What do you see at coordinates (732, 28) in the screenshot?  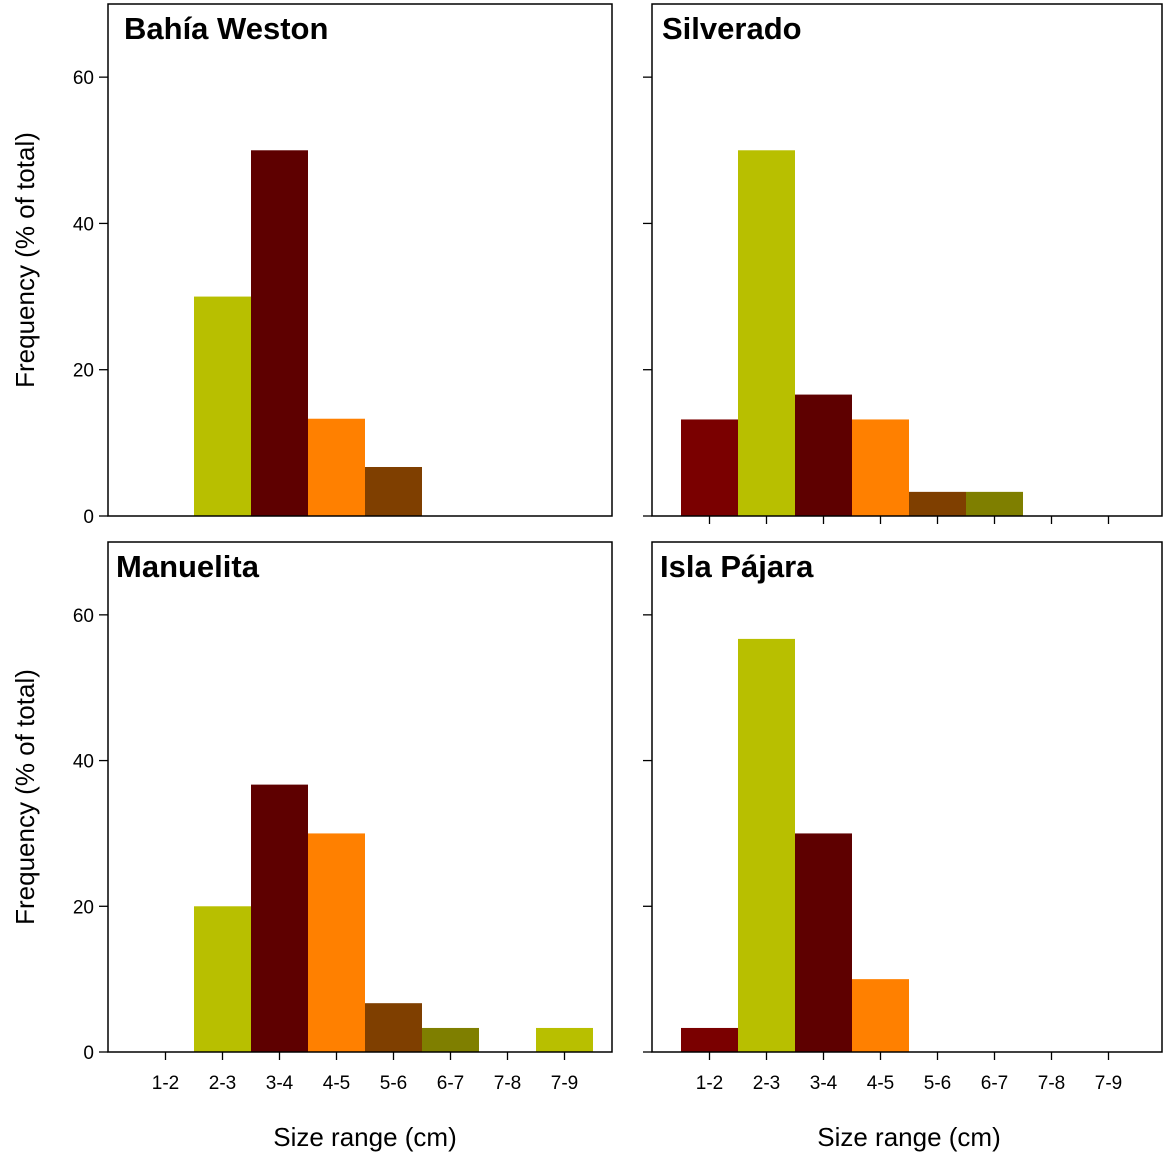 I see `panel-title: Silverado` at bounding box center [732, 28].